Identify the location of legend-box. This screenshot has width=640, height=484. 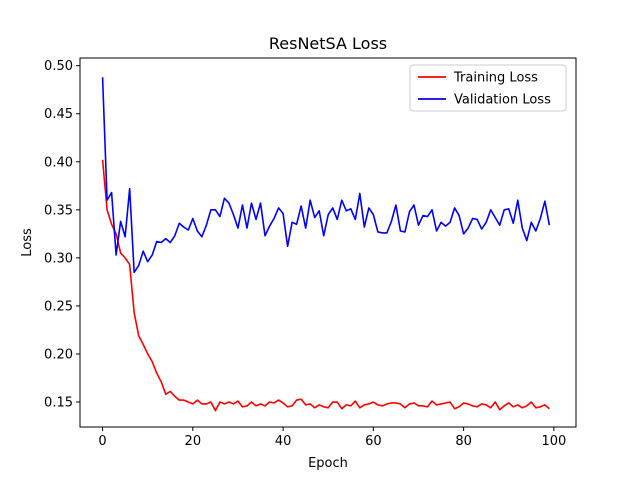
(488, 88).